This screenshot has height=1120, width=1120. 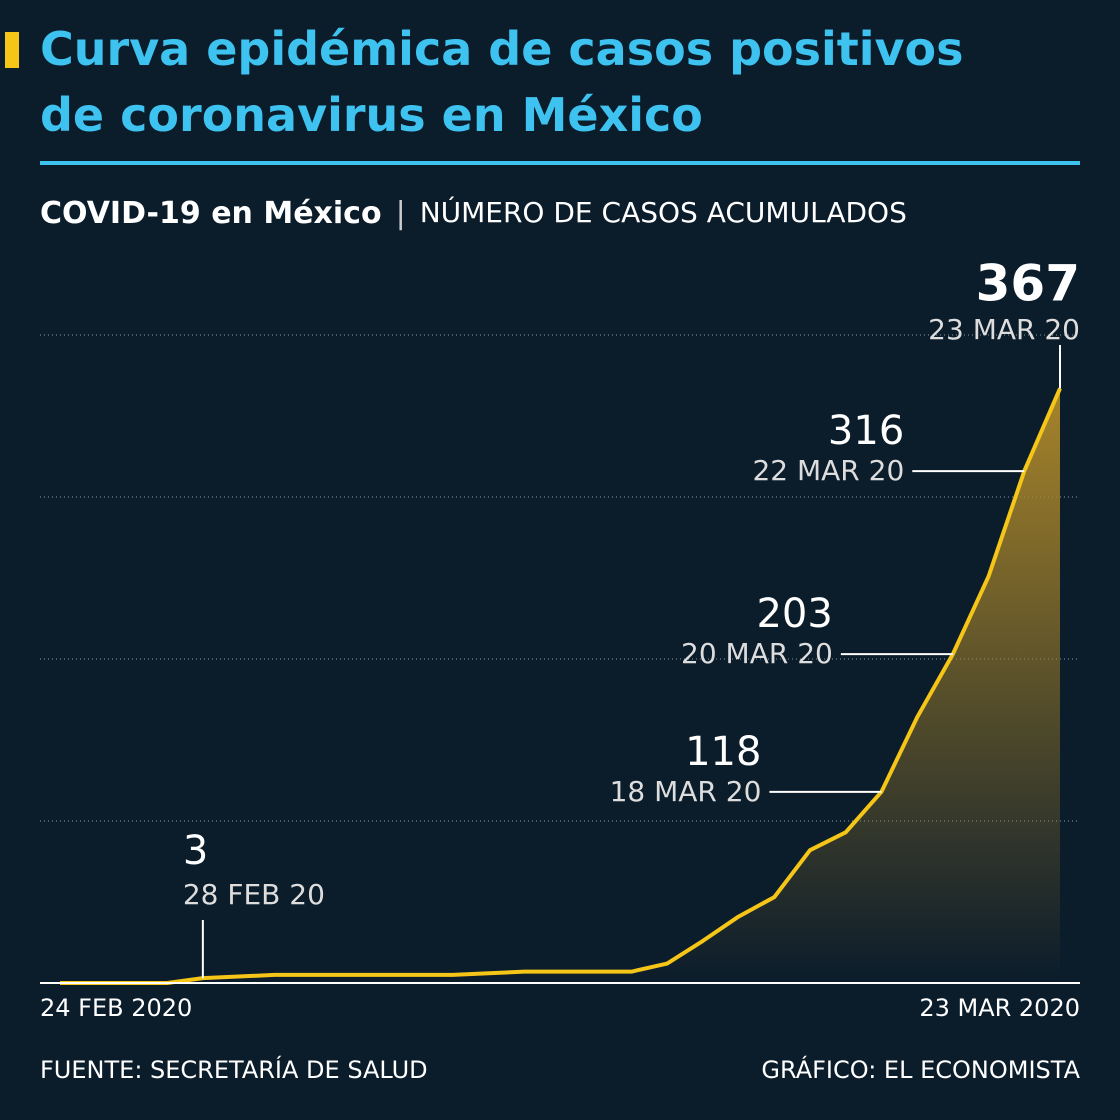 What do you see at coordinates (663, 212) in the screenshot?
I see `subtitle-text: NÚMERO DE CASOS ACUMULADOS` at bounding box center [663, 212].